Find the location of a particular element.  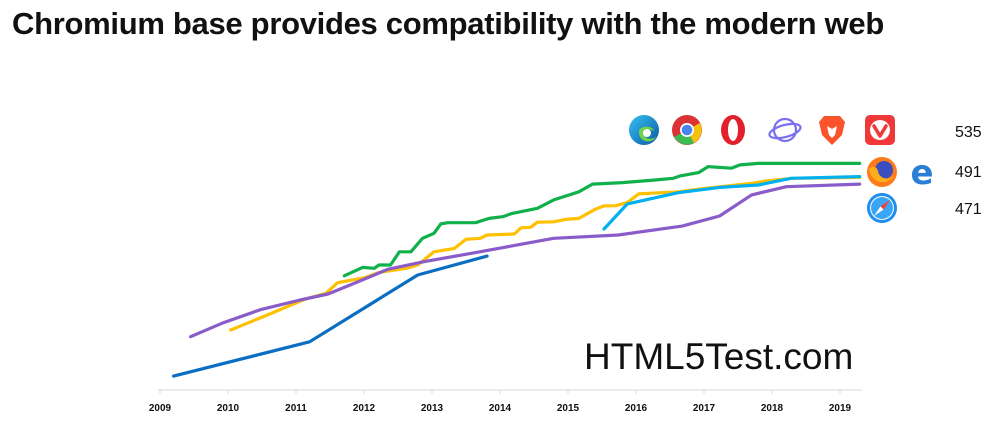

x-tick-label: 2015 is located at coordinates (568, 408).